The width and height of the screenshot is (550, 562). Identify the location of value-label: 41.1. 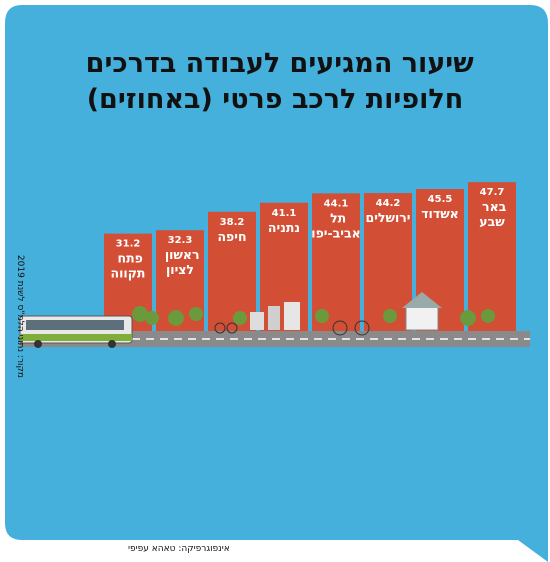
(284, 213).